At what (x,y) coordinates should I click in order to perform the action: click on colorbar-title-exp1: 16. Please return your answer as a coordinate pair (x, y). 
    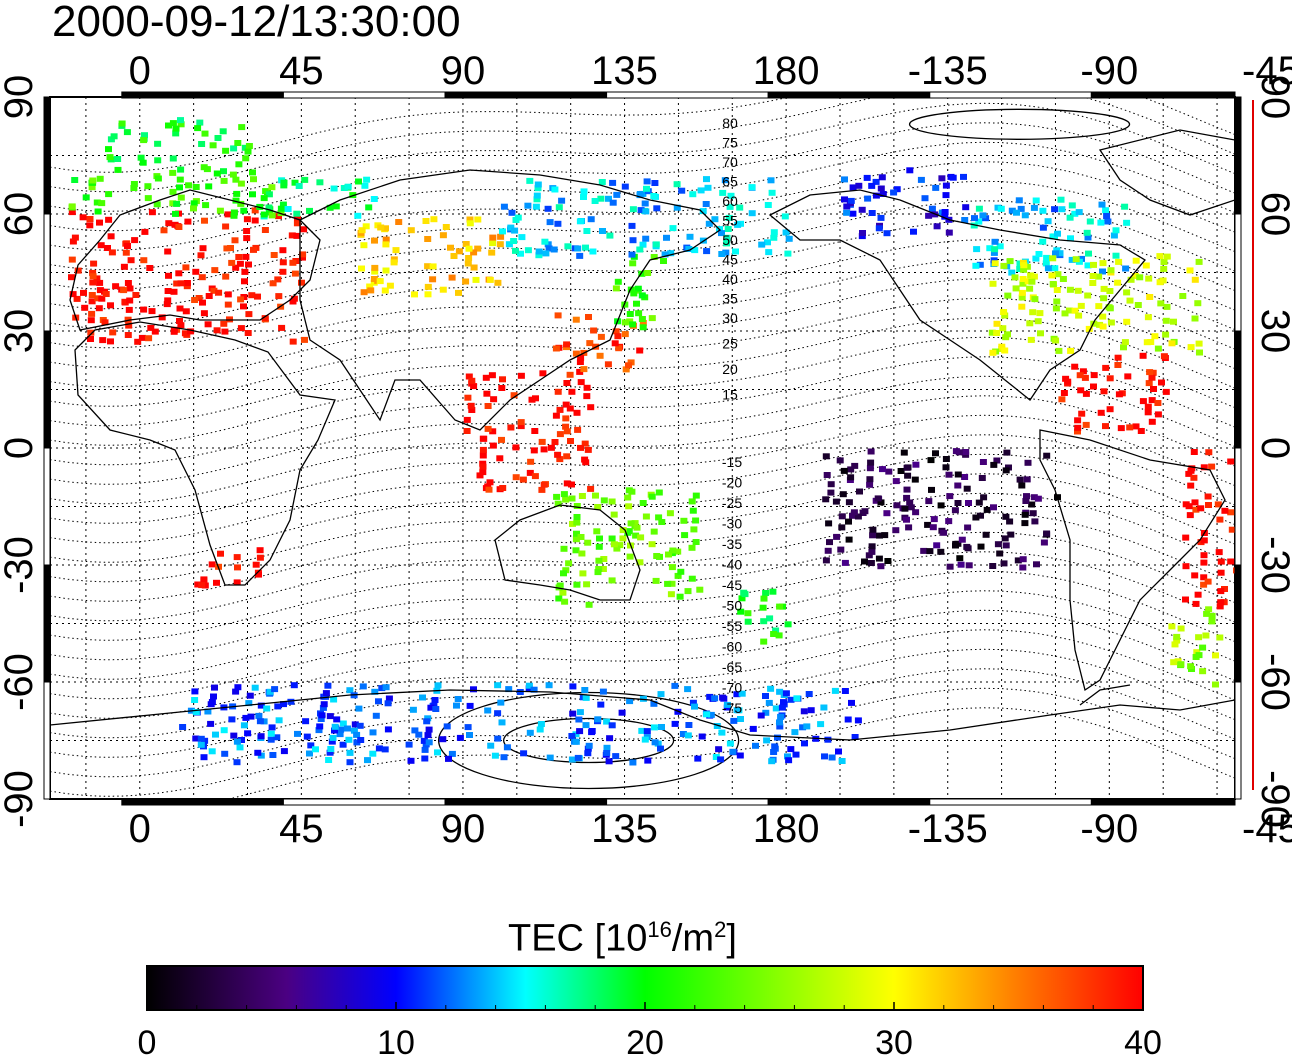
    Looking at the image, I should click on (659, 929).